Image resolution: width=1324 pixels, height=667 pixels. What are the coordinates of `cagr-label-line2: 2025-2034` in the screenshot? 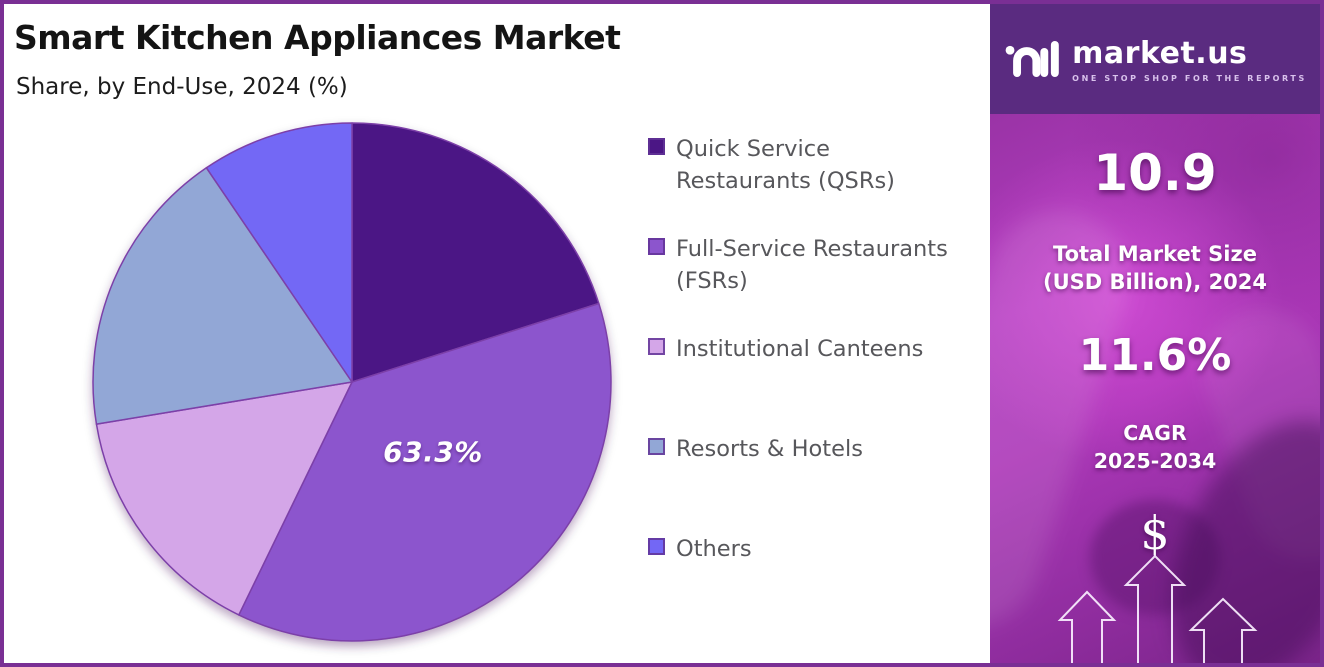 It's located at (1155, 460).